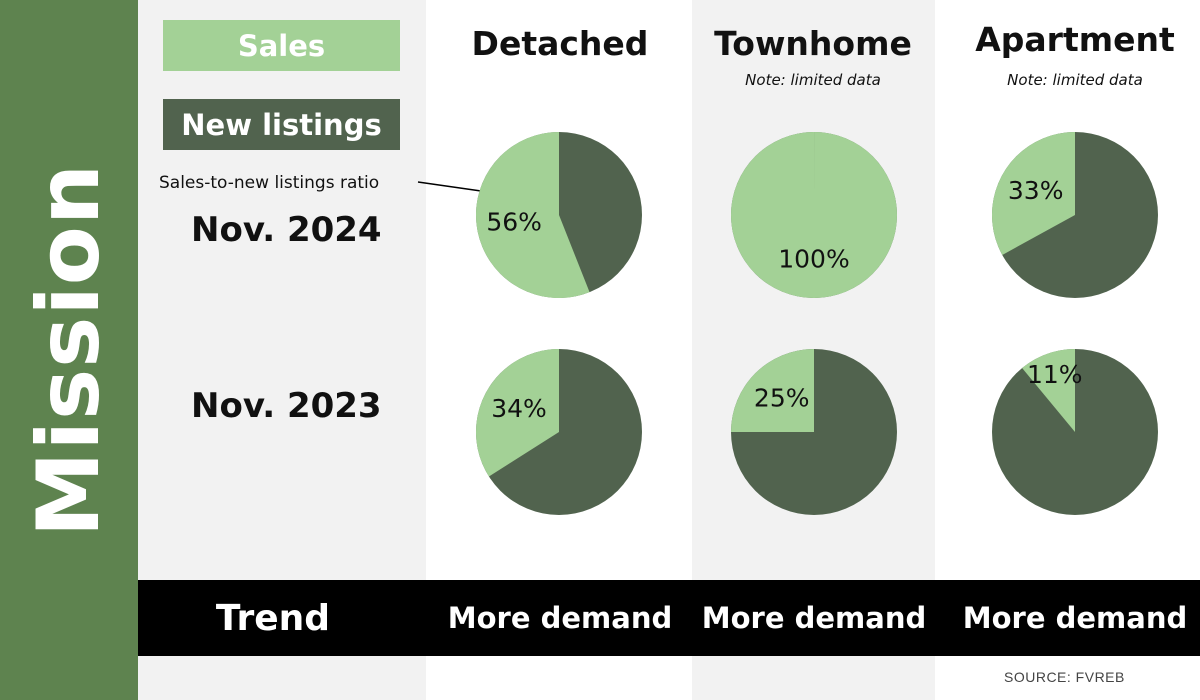 This screenshot has width=1200, height=700. I want to click on pie-sales-detached-nov-2024, so click(532, 215).